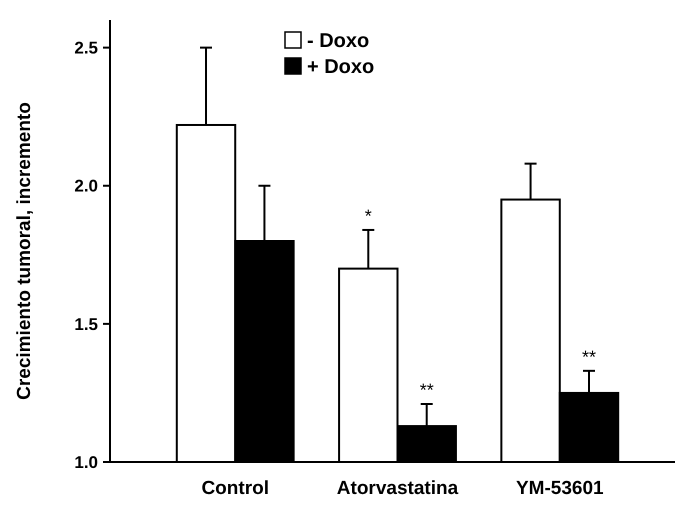 The height and width of the screenshot is (512, 683). What do you see at coordinates (338, 41) in the screenshot?
I see `legend-label: - Doxo` at bounding box center [338, 41].